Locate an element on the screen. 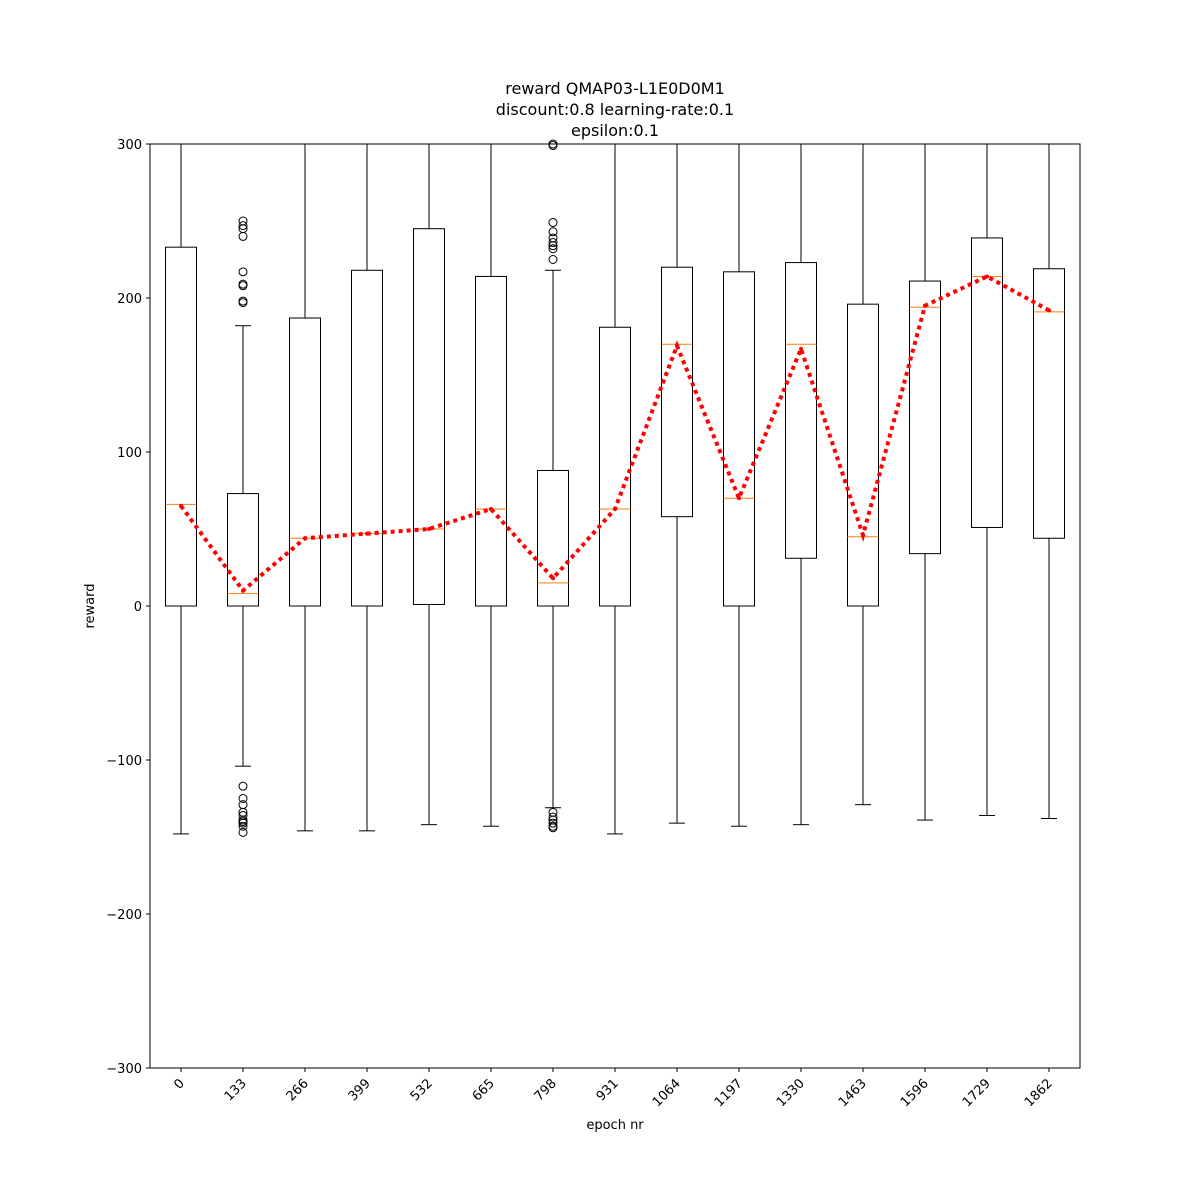  x-tick-label: 399 is located at coordinates (360, 1090).